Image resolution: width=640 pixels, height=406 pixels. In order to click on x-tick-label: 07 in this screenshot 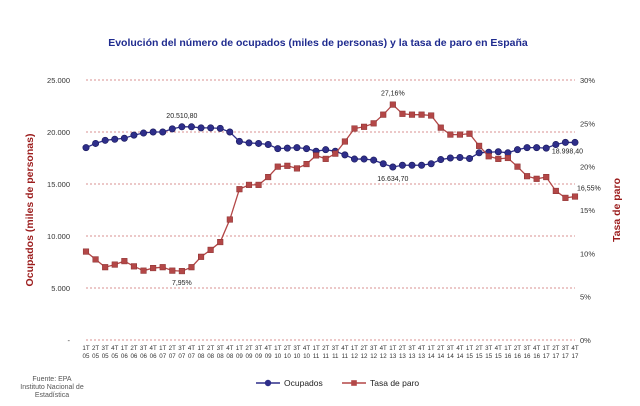, I will do `click(191, 356)`.